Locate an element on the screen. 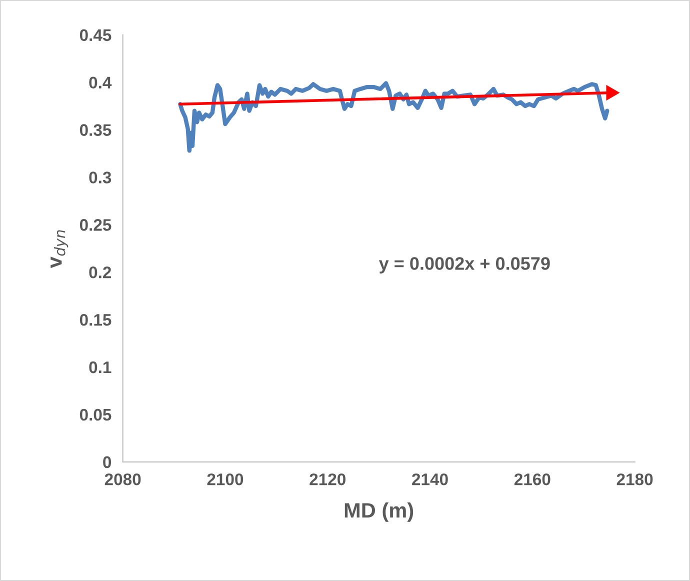 The width and height of the screenshot is (690, 581). y-tick-label: 0 is located at coordinates (107, 462).